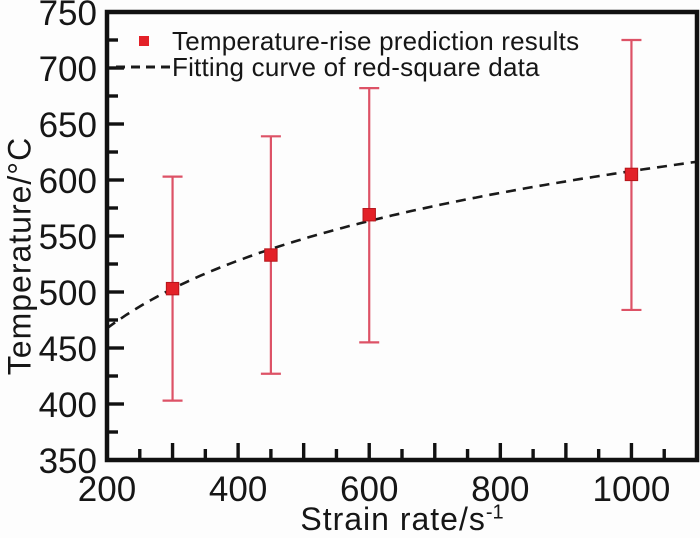  What do you see at coordinates (494, 512) in the screenshot?
I see `x-axis-title-superscript: -1` at bounding box center [494, 512].